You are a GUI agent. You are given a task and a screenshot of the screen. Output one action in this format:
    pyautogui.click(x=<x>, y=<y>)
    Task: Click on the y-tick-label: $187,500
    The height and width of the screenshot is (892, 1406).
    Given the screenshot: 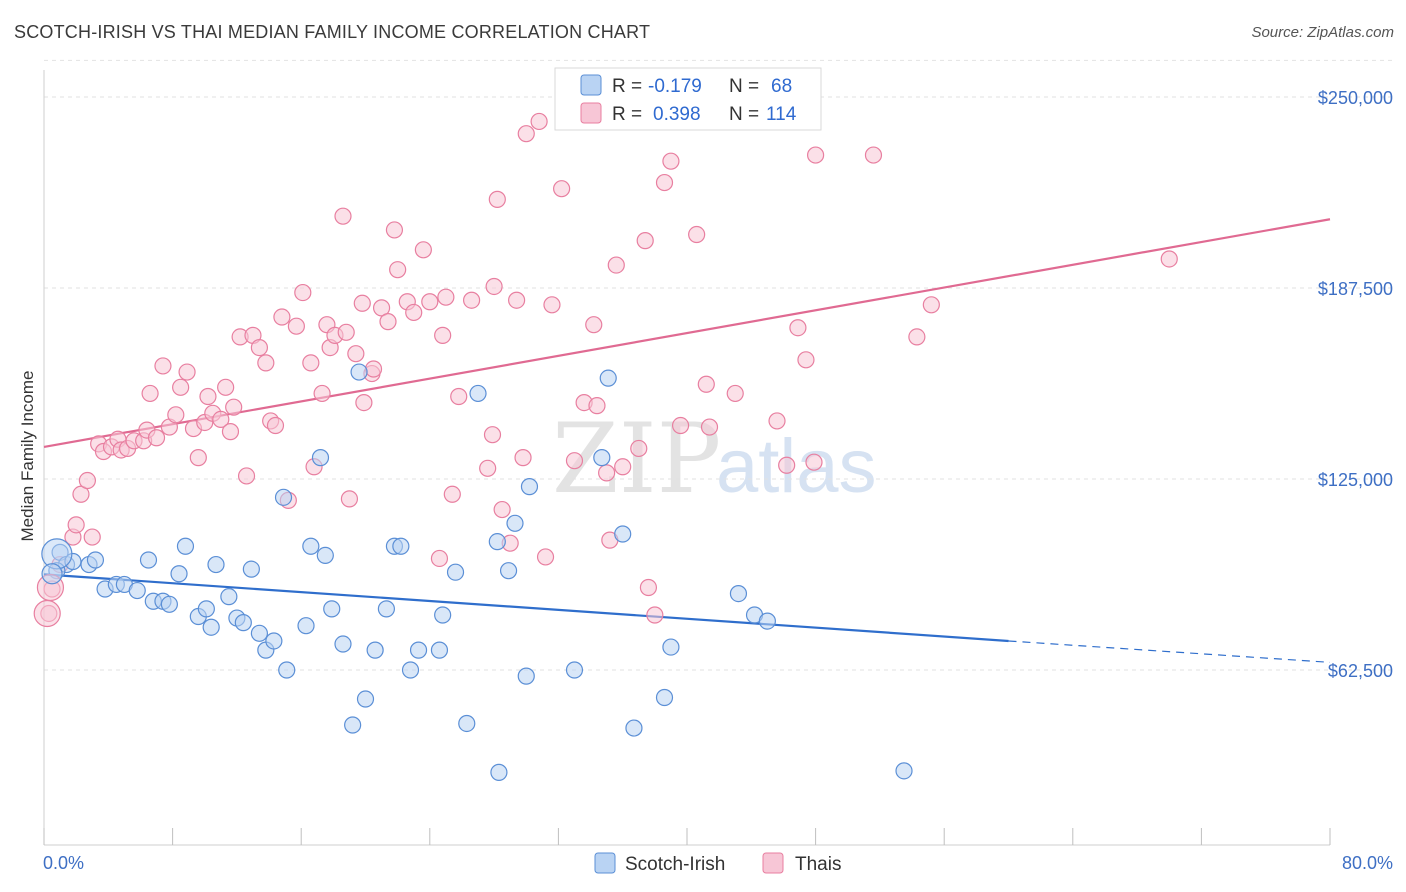 What is the action you would take?
    pyautogui.click(x=1355, y=289)
    